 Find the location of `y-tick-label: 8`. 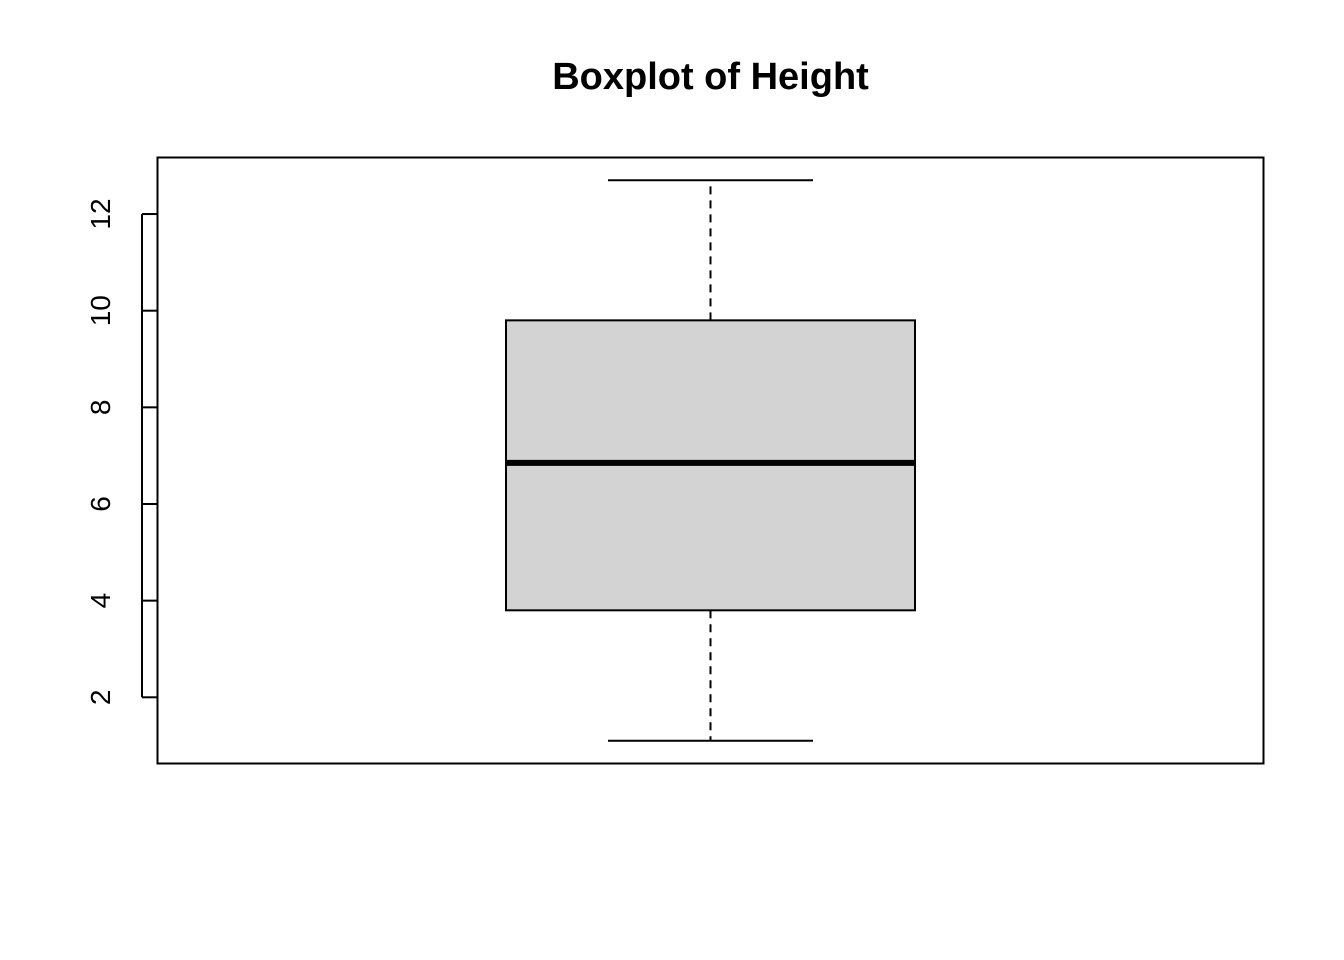

y-tick-label: 8 is located at coordinates (100, 408).